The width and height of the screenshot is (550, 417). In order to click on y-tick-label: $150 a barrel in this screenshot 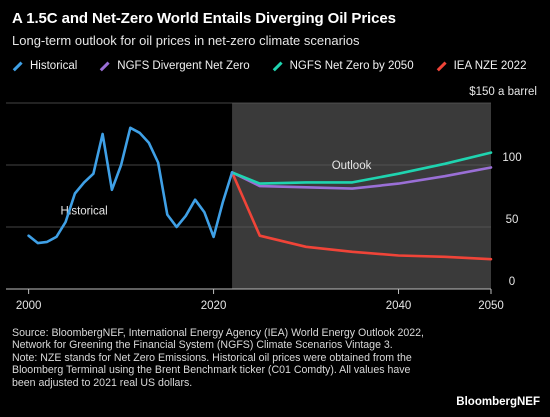, I will do `click(503, 92)`.